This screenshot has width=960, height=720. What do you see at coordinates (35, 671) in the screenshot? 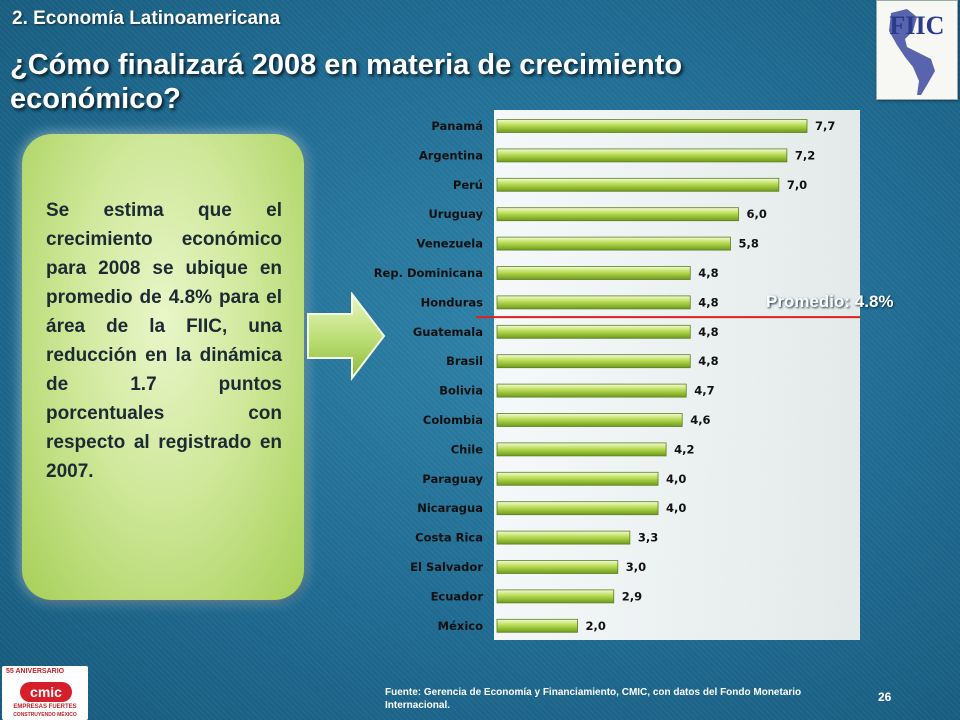
I see `cmic-anniversary: 55 ANIVERSARIO` at bounding box center [35, 671].